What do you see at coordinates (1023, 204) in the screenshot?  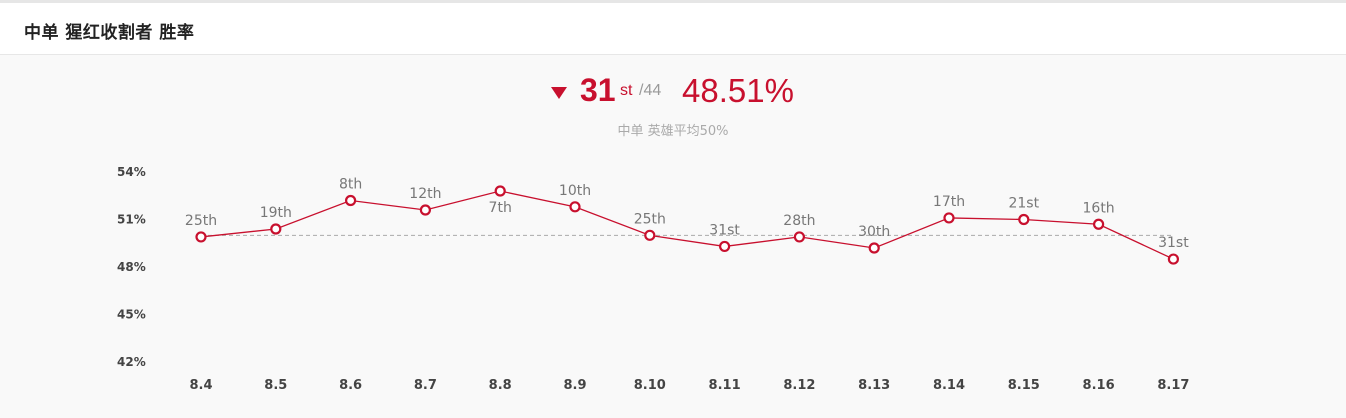 I see `point-rank-label: 21st` at bounding box center [1023, 204].